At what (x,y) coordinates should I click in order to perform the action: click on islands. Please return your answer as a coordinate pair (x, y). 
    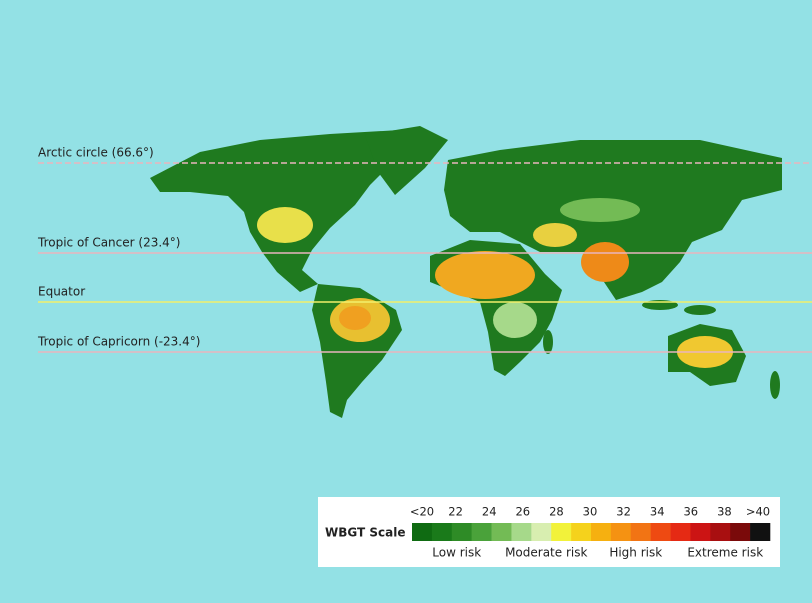
    Looking at the image, I should click on (700, 310).